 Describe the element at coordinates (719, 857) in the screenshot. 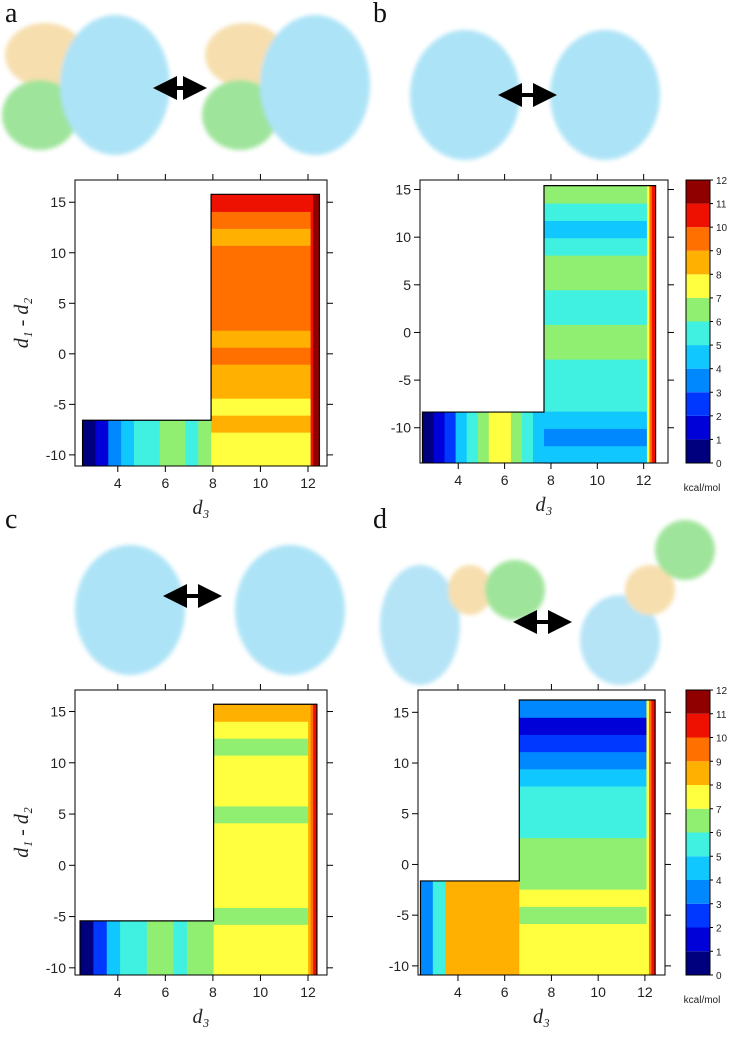

I see `colorbar-tick-label: 5` at that location.